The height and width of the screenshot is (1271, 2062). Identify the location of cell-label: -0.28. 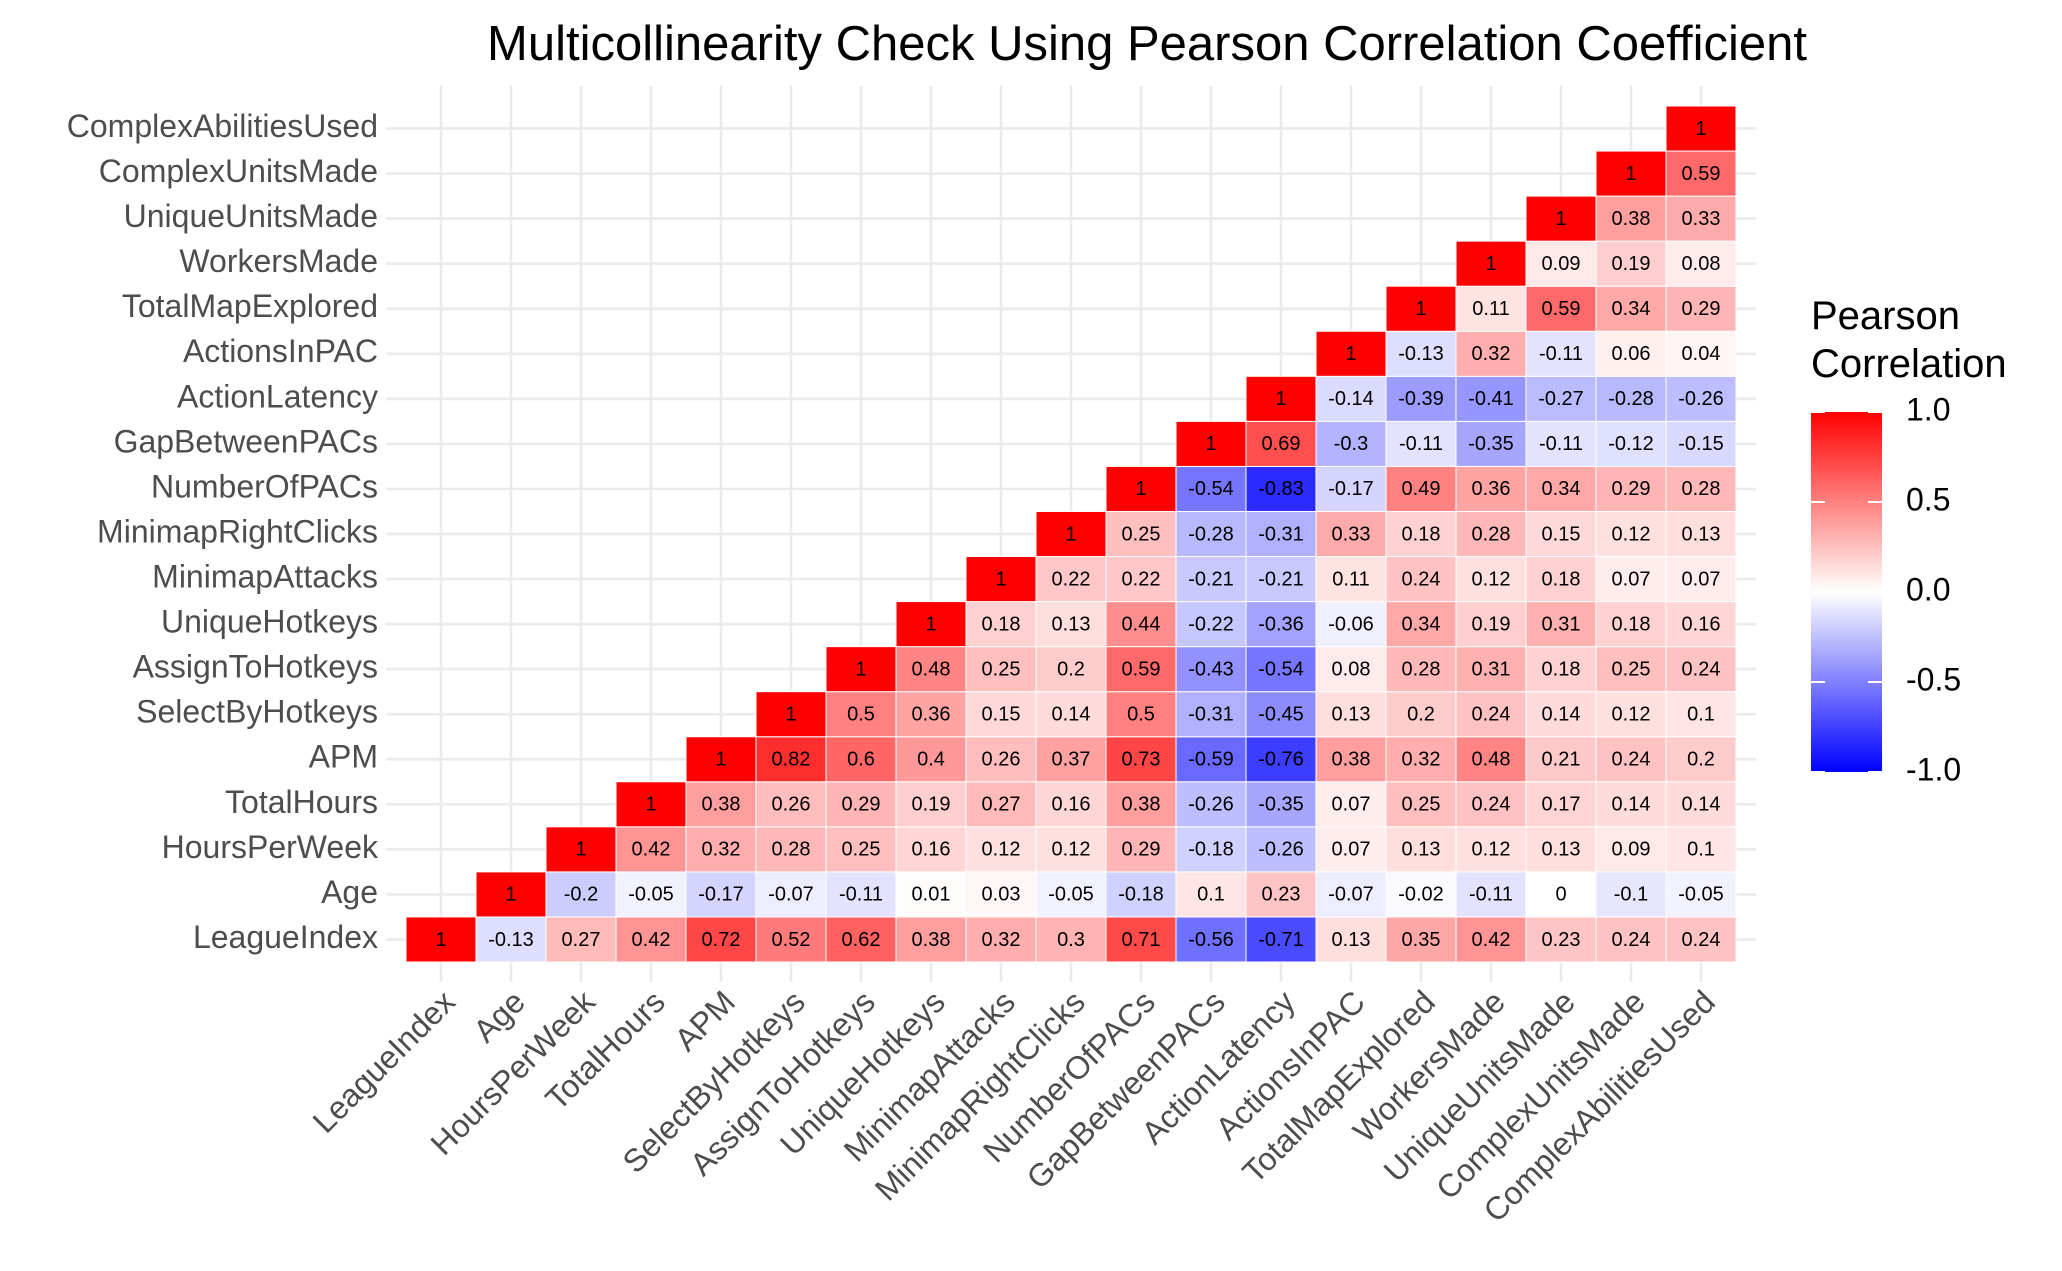
(1211, 534).